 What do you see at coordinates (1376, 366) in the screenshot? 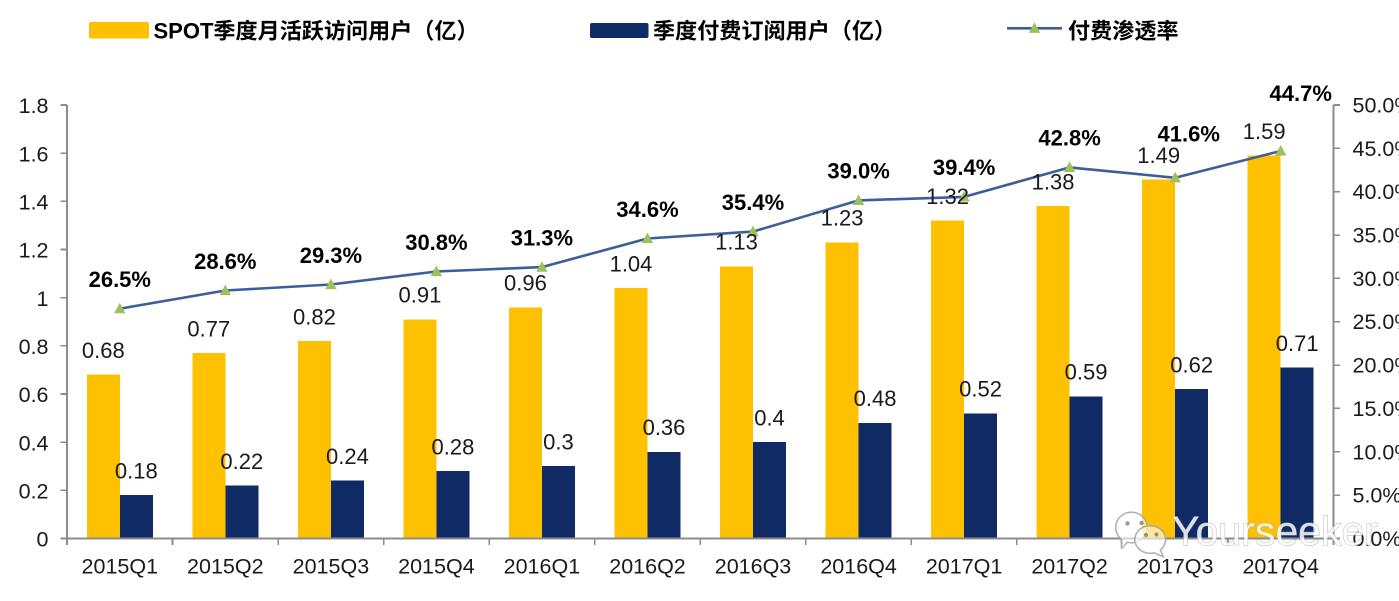
I see `svg-text: 20.0%` at bounding box center [1376, 366].